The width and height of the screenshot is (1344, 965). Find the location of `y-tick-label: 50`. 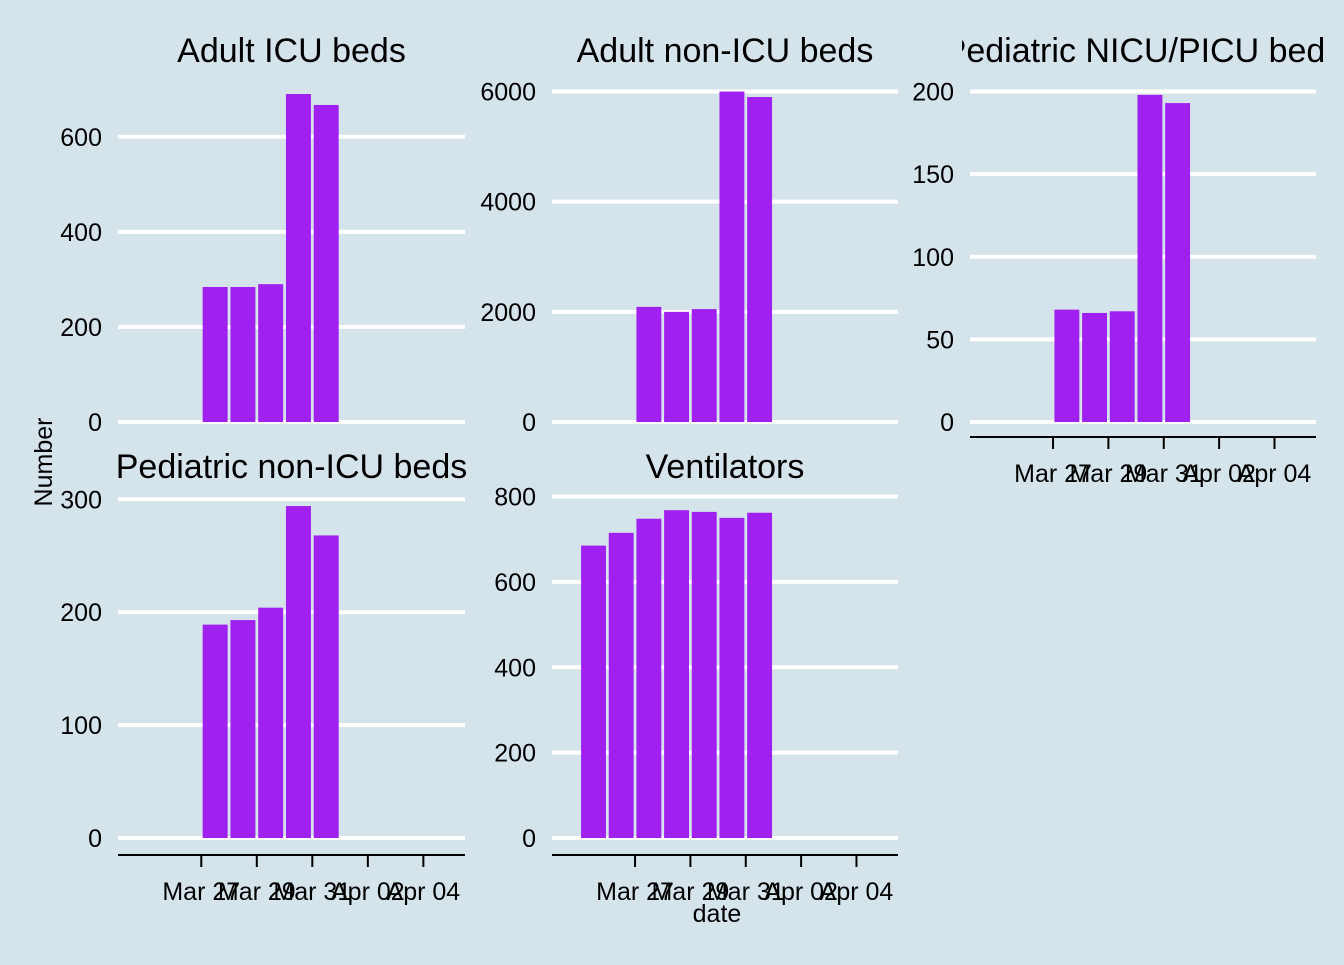

y-tick-label: 50 is located at coordinates (940, 340).